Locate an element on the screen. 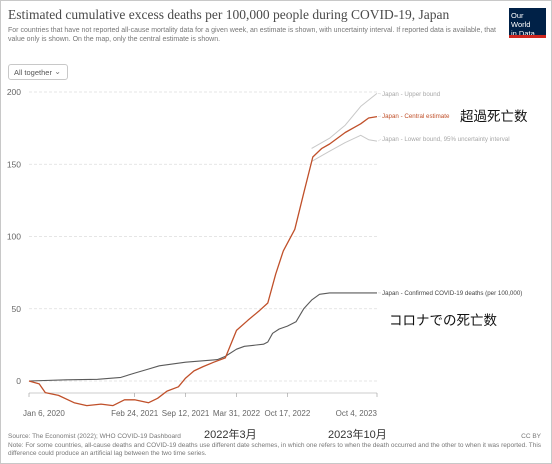  x-tick-label: Oct 4, 2023 is located at coordinates (357, 413).